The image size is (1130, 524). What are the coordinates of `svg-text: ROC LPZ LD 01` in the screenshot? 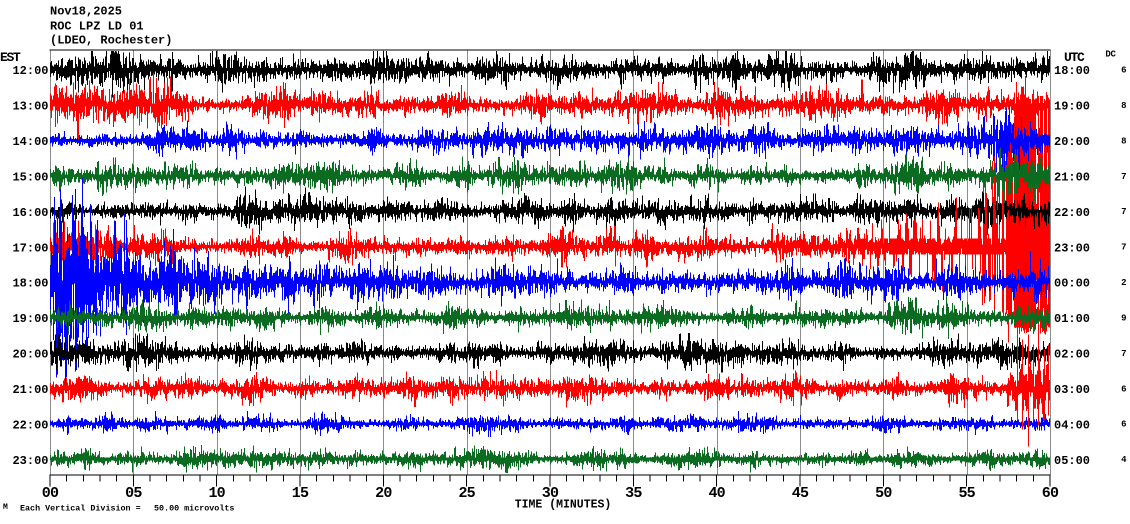 It's located at (97, 27).